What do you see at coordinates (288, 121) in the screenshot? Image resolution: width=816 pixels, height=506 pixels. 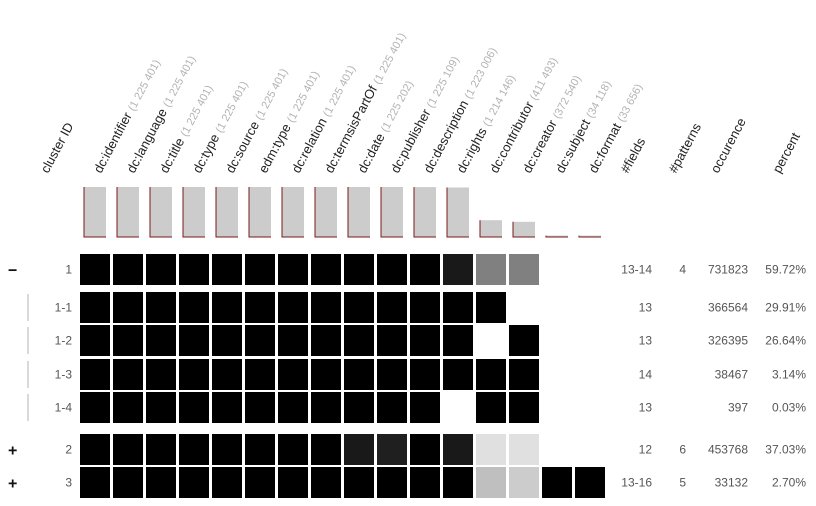 I see `column-header-field: edm:type(1 225 401)` at bounding box center [288, 121].